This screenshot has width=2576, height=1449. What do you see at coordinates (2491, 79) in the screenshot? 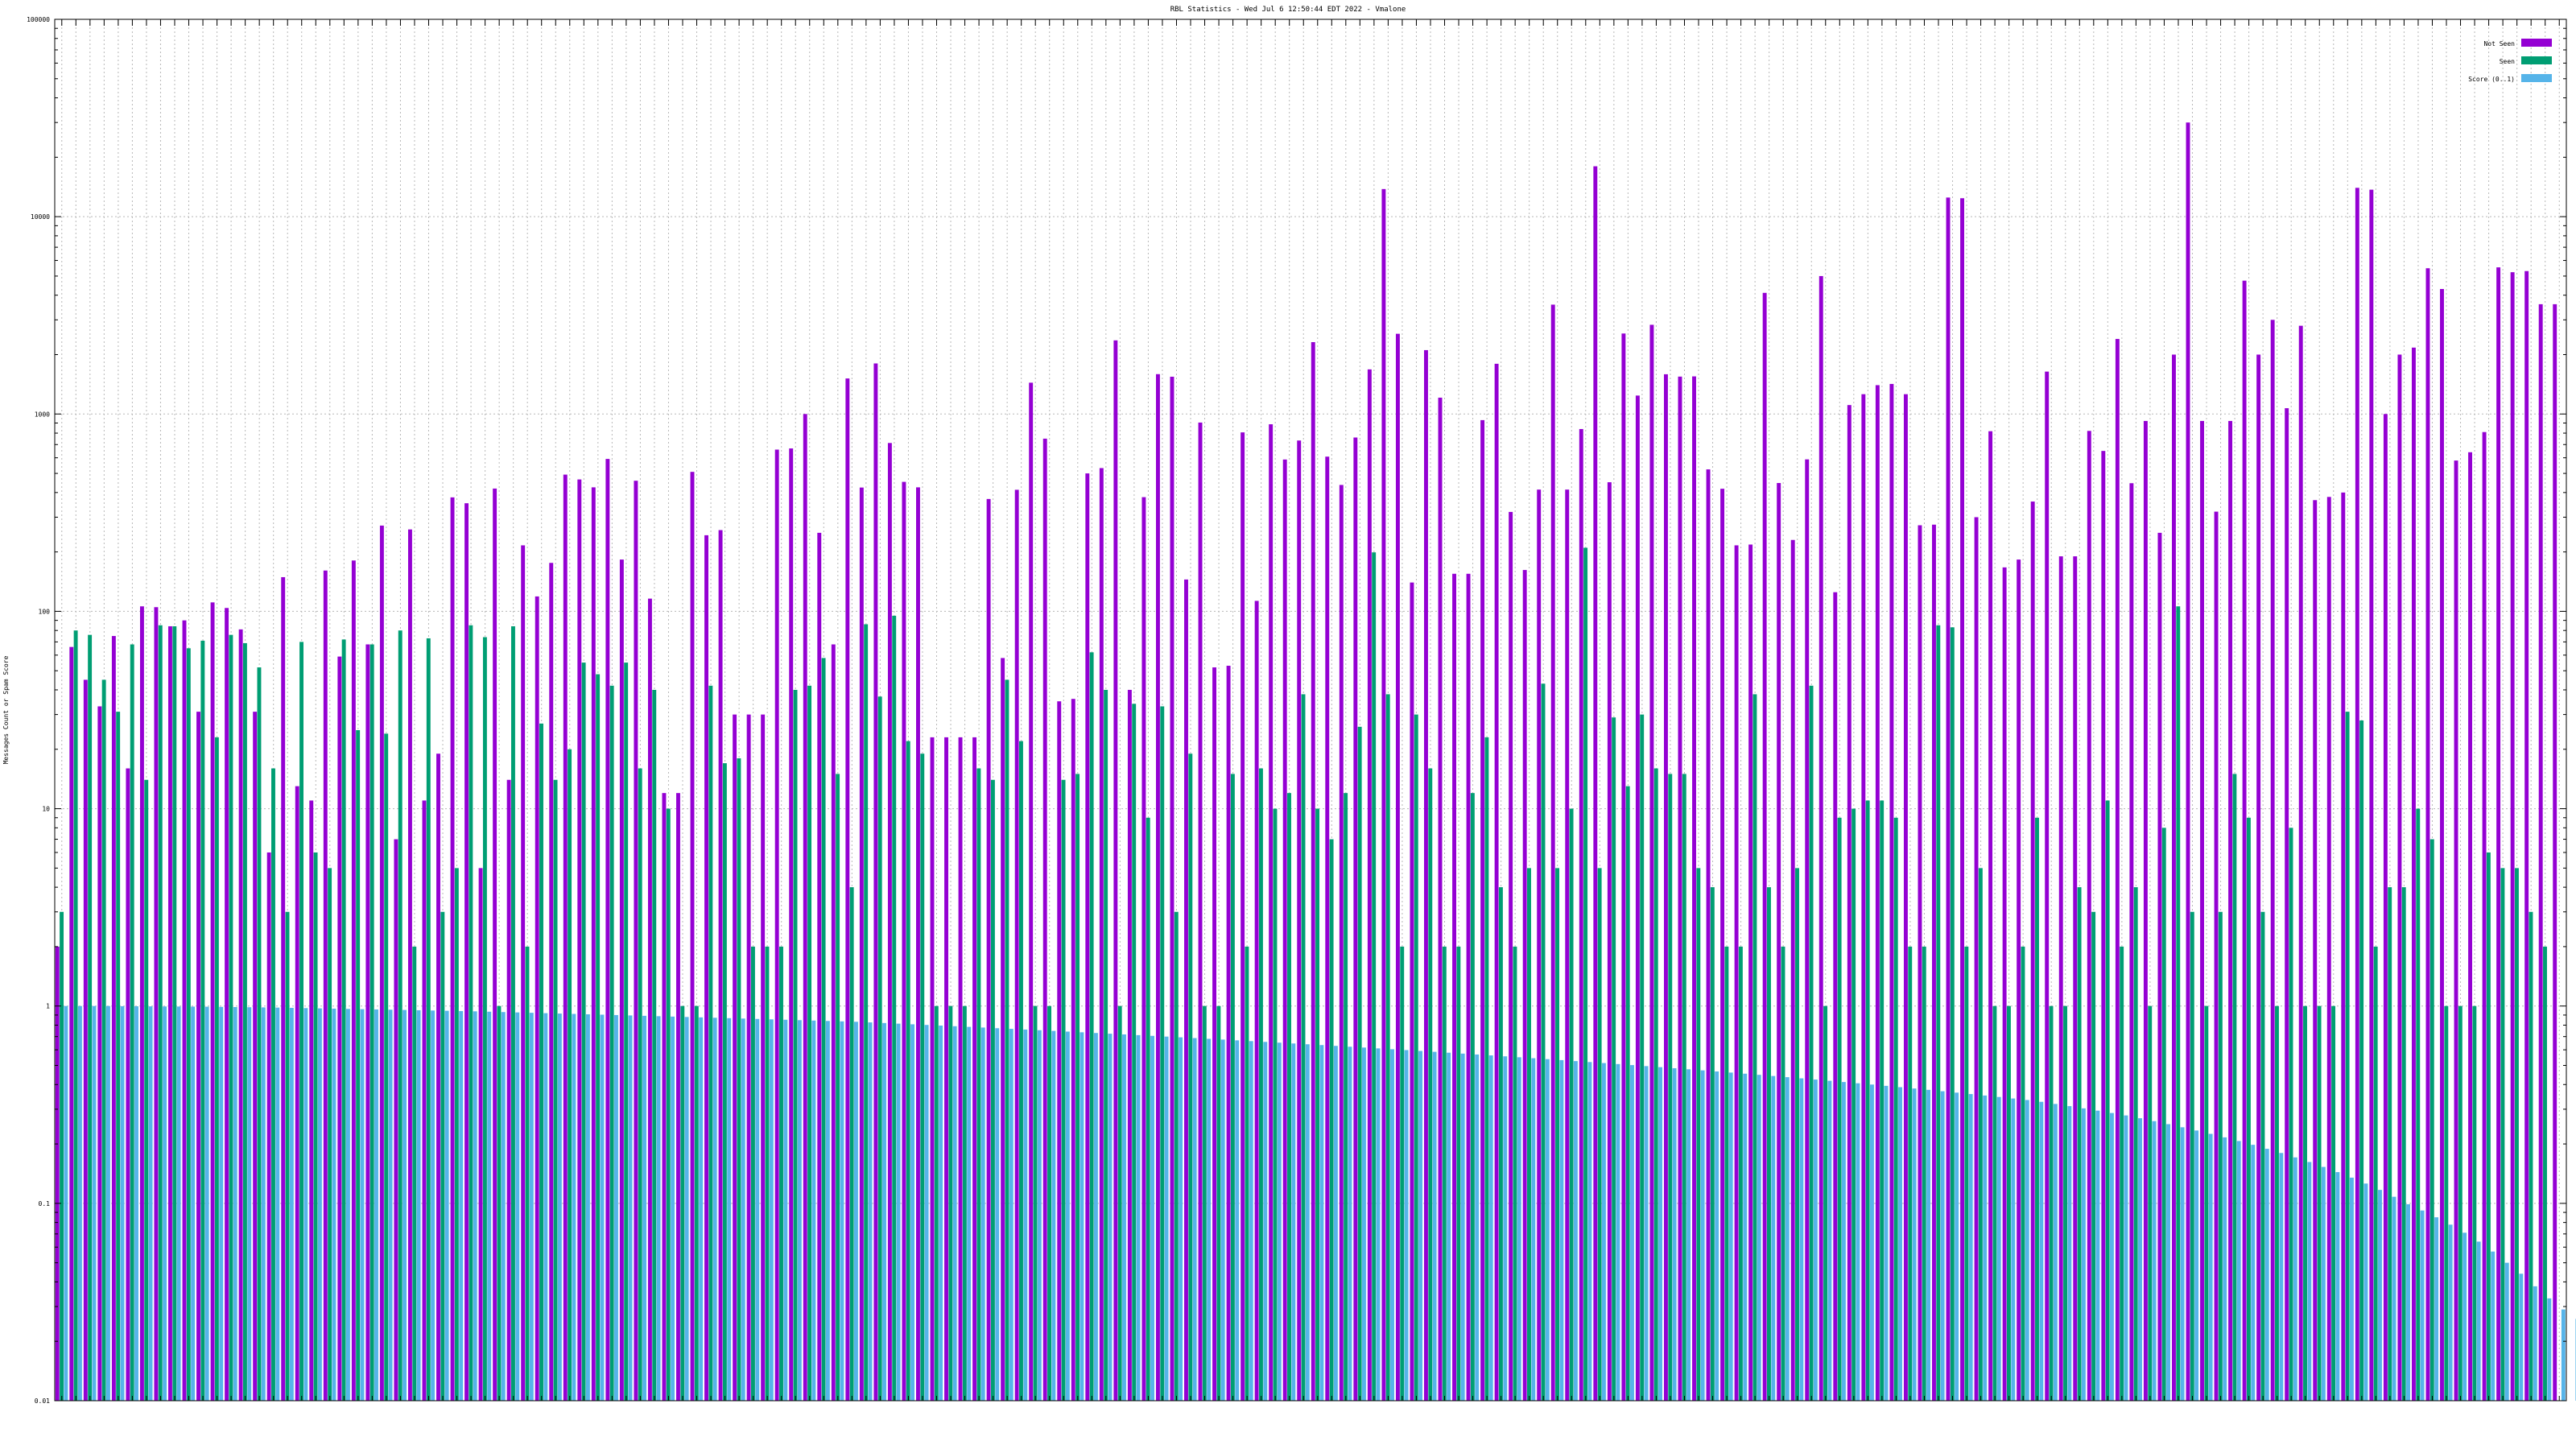
I see `legend-label: Score (0..1)` at bounding box center [2491, 79].